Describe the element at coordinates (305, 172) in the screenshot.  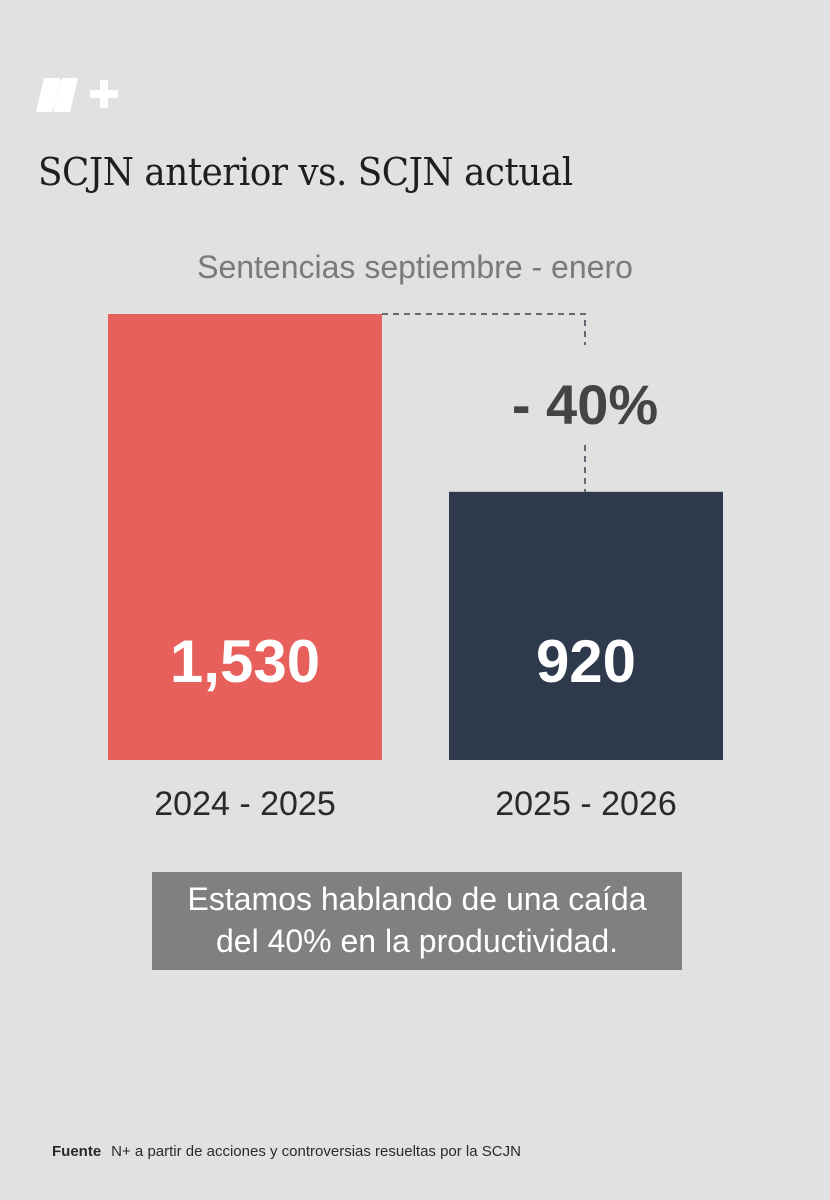
I see `chart-title: SCJN anterior vs. SCJN actual` at that location.